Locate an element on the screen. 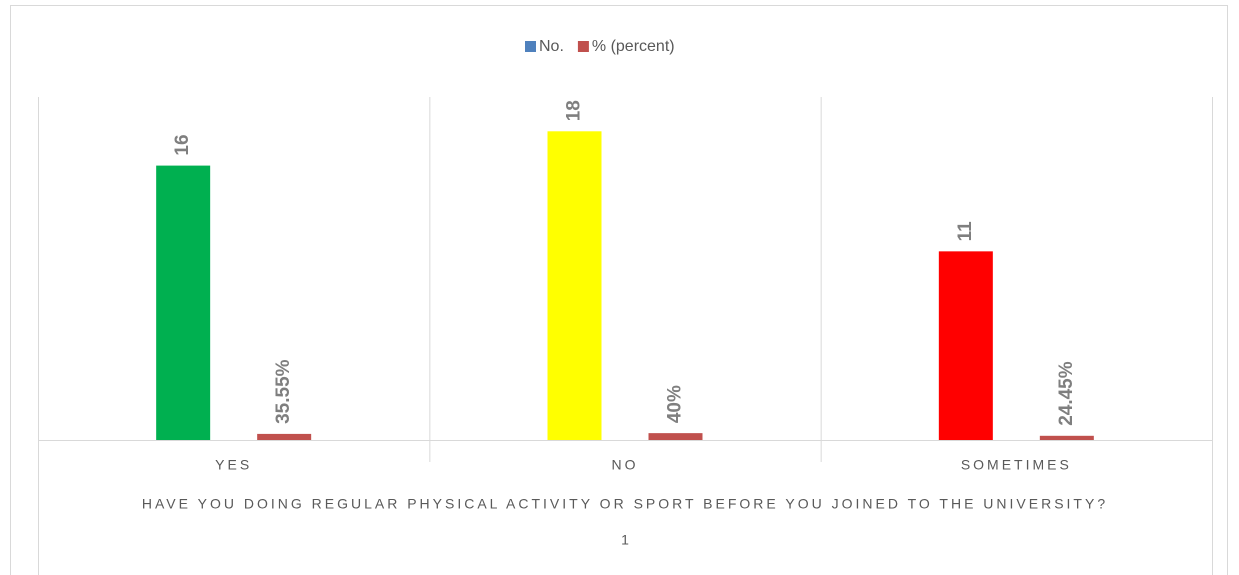 This screenshot has height=575, width=1239. x-tick-label: NO is located at coordinates (625, 465).